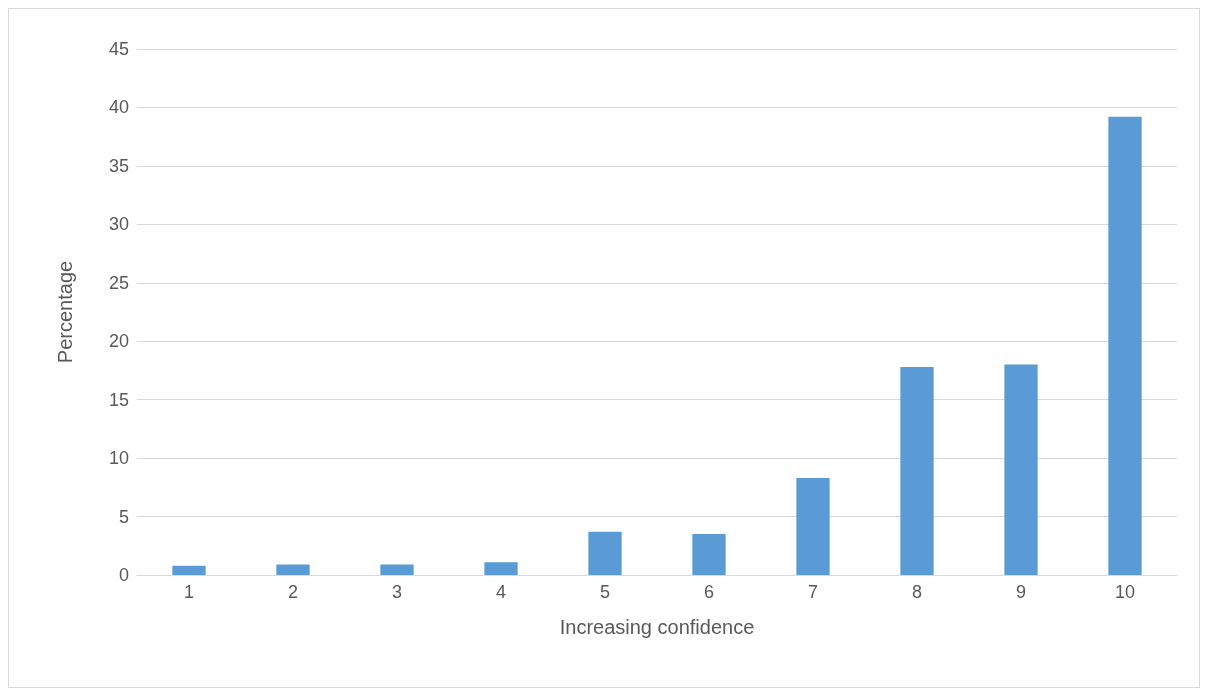  Describe the element at coordinates (709, 592) in the screenshot. I see `x-tick-label: 6` at that location.